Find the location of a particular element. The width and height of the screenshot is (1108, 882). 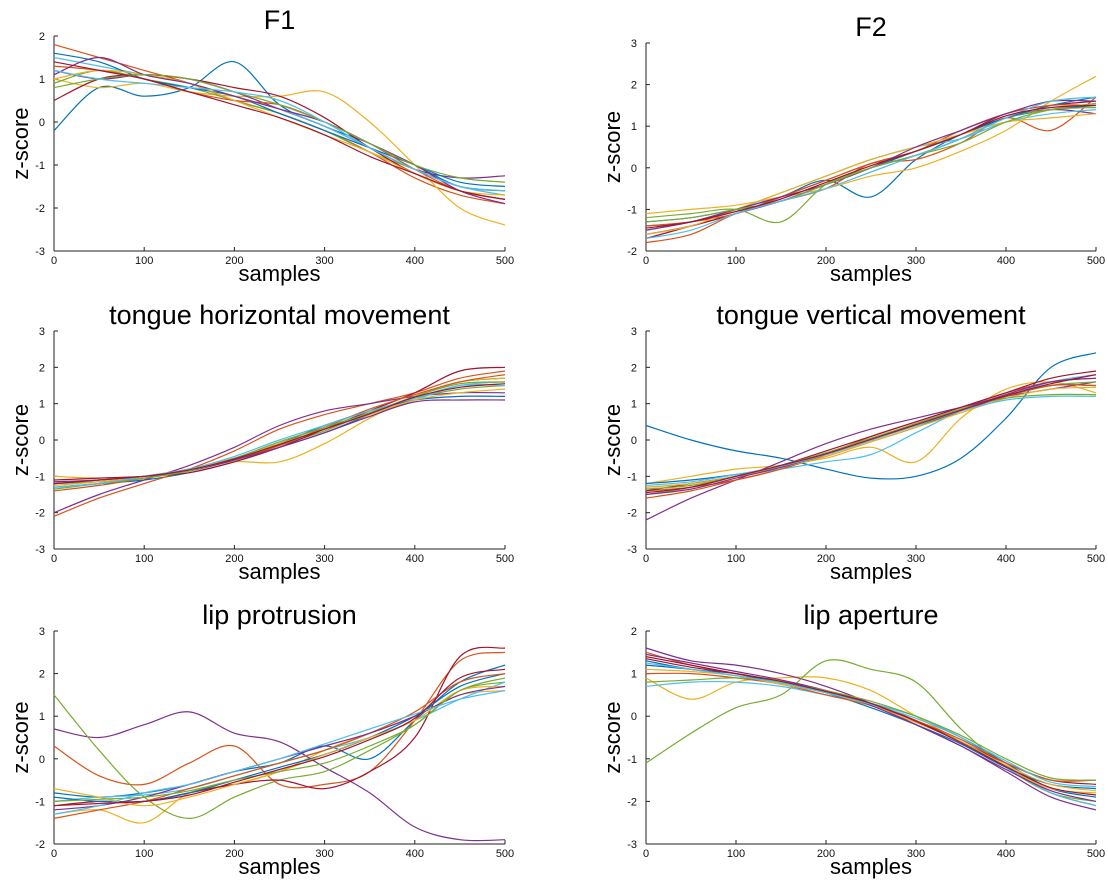

y-tick-label: 2 is located at coordinates (42, 675).